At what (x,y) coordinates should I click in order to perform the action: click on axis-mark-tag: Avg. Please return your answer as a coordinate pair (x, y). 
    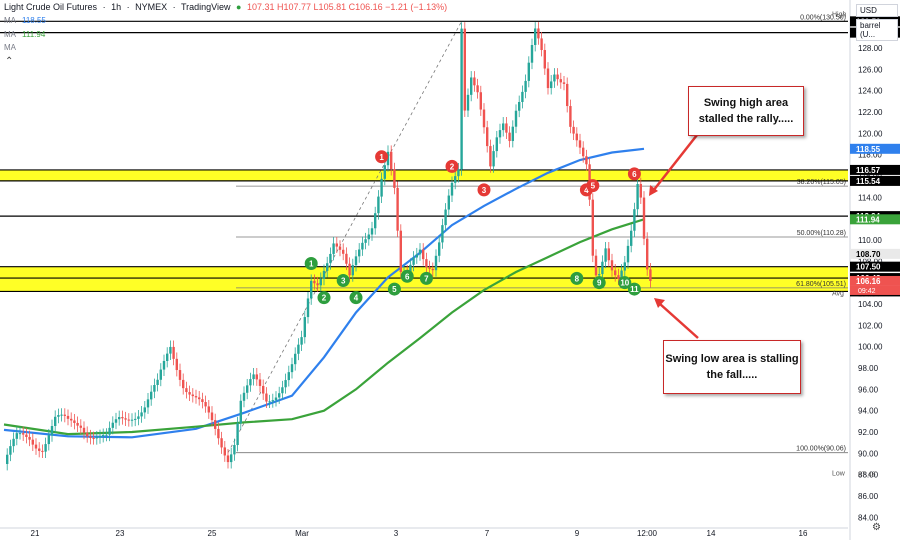
    Looking at the image, I should click on (838, 293).